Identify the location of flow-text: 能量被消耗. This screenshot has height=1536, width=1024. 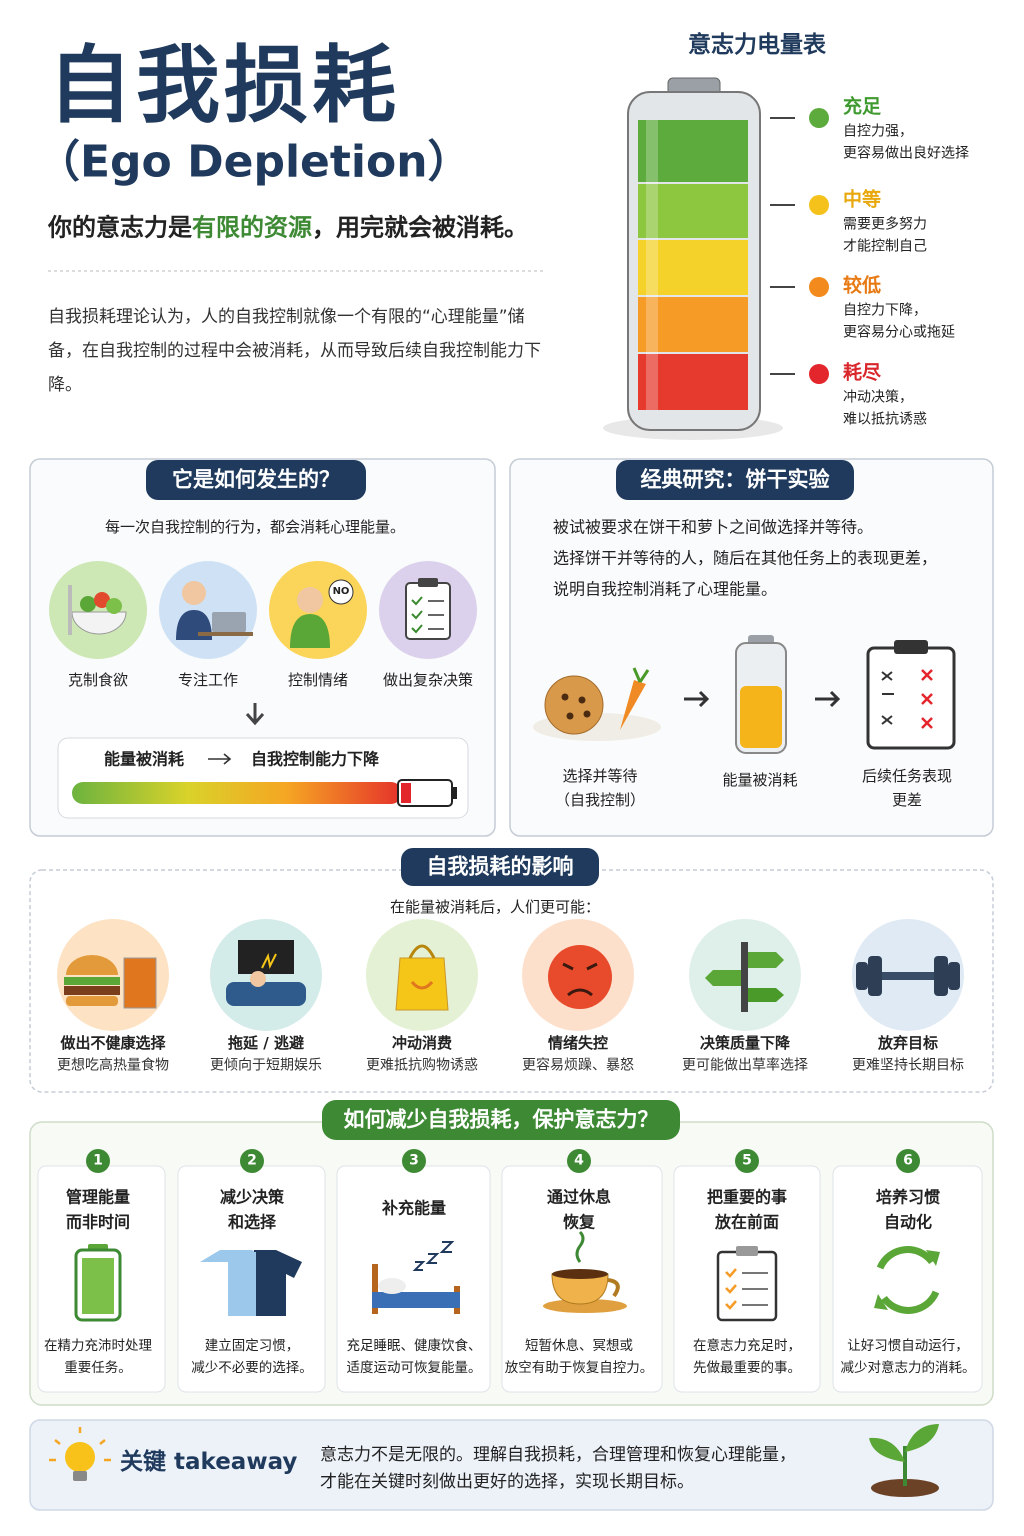
(144, 759).